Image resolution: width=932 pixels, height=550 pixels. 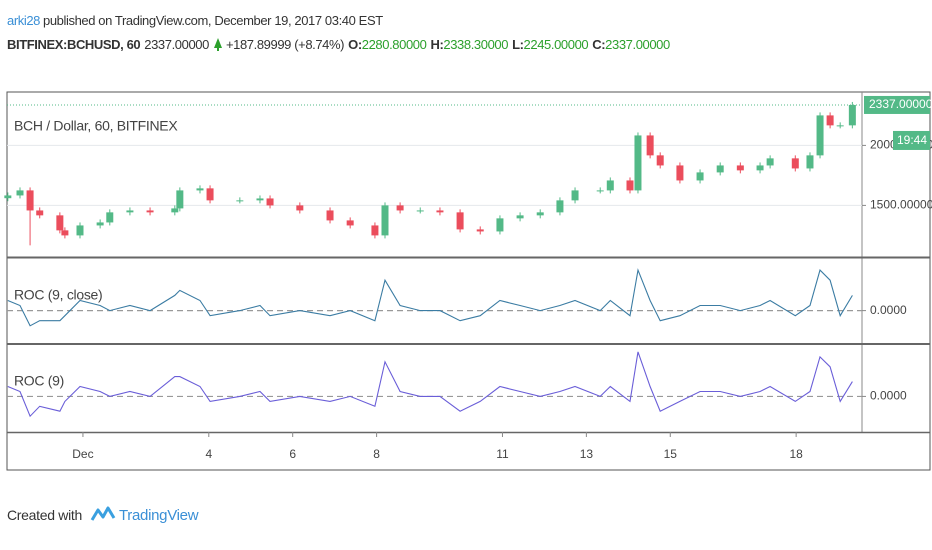 What do you see at coordinates (599, 44) in the screenshot?
I see `close-label: C:` at bounding box center [599, 44].